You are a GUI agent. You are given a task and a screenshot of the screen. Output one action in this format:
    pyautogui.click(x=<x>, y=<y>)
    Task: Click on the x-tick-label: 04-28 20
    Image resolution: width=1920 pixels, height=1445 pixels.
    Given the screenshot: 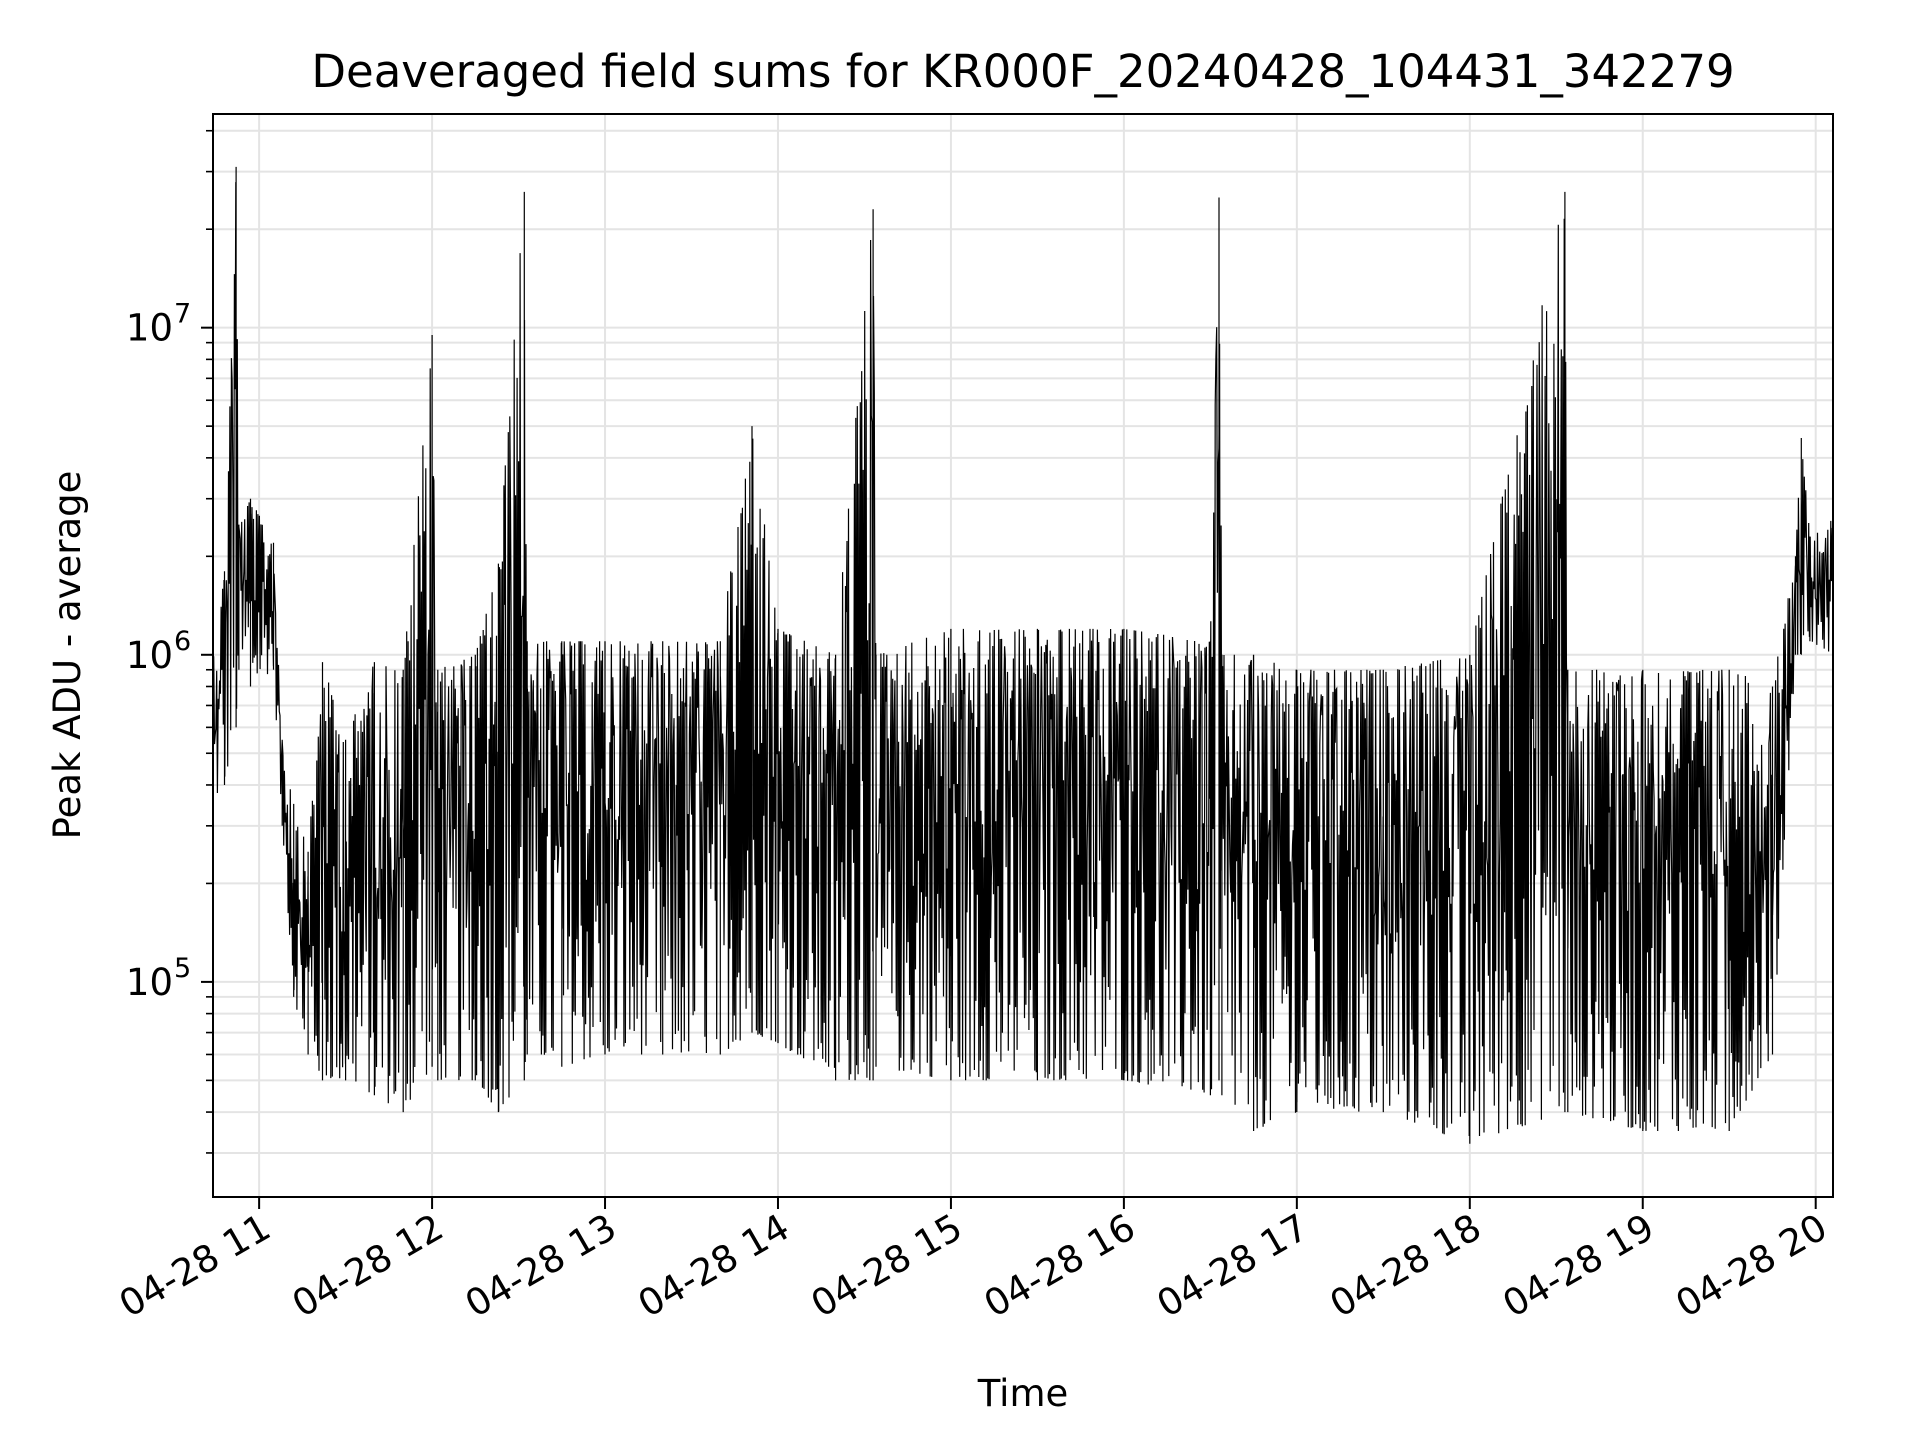 What is the action you would take?
    pyautogui.click(x=1752, y=1266)
    